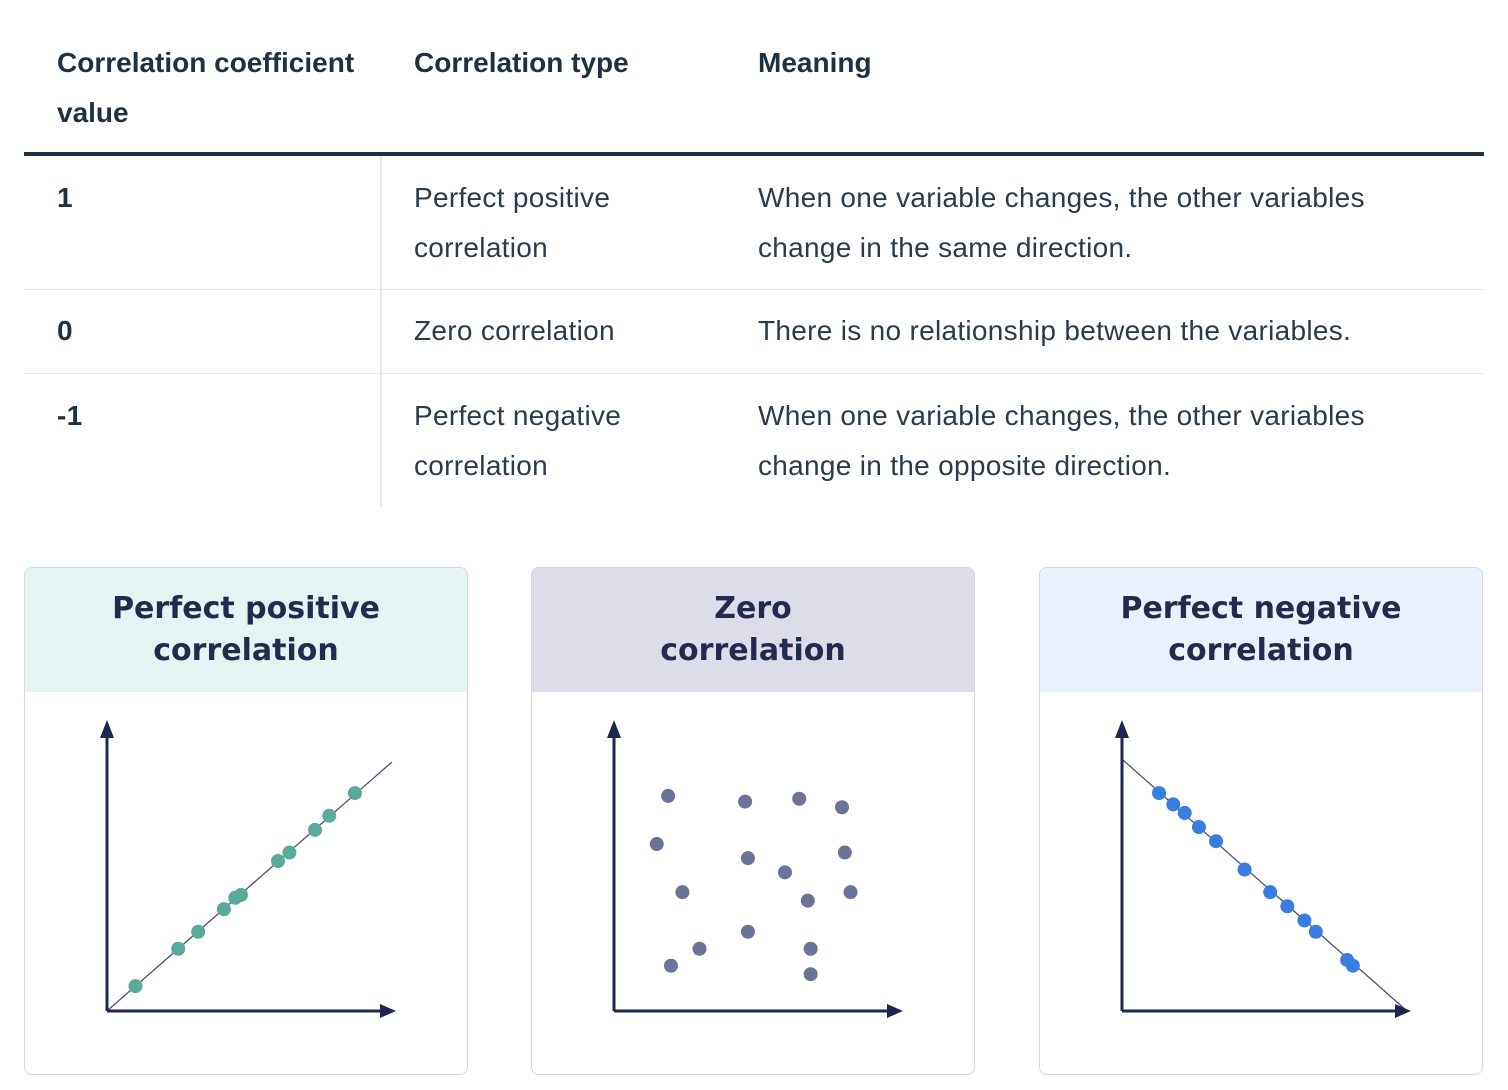 This screenshot has height=1090, width=1508. Describe the element at coordinates (512, 222) in the screenshot. I see `correlation-type: Perfect positive correlation` at that location.